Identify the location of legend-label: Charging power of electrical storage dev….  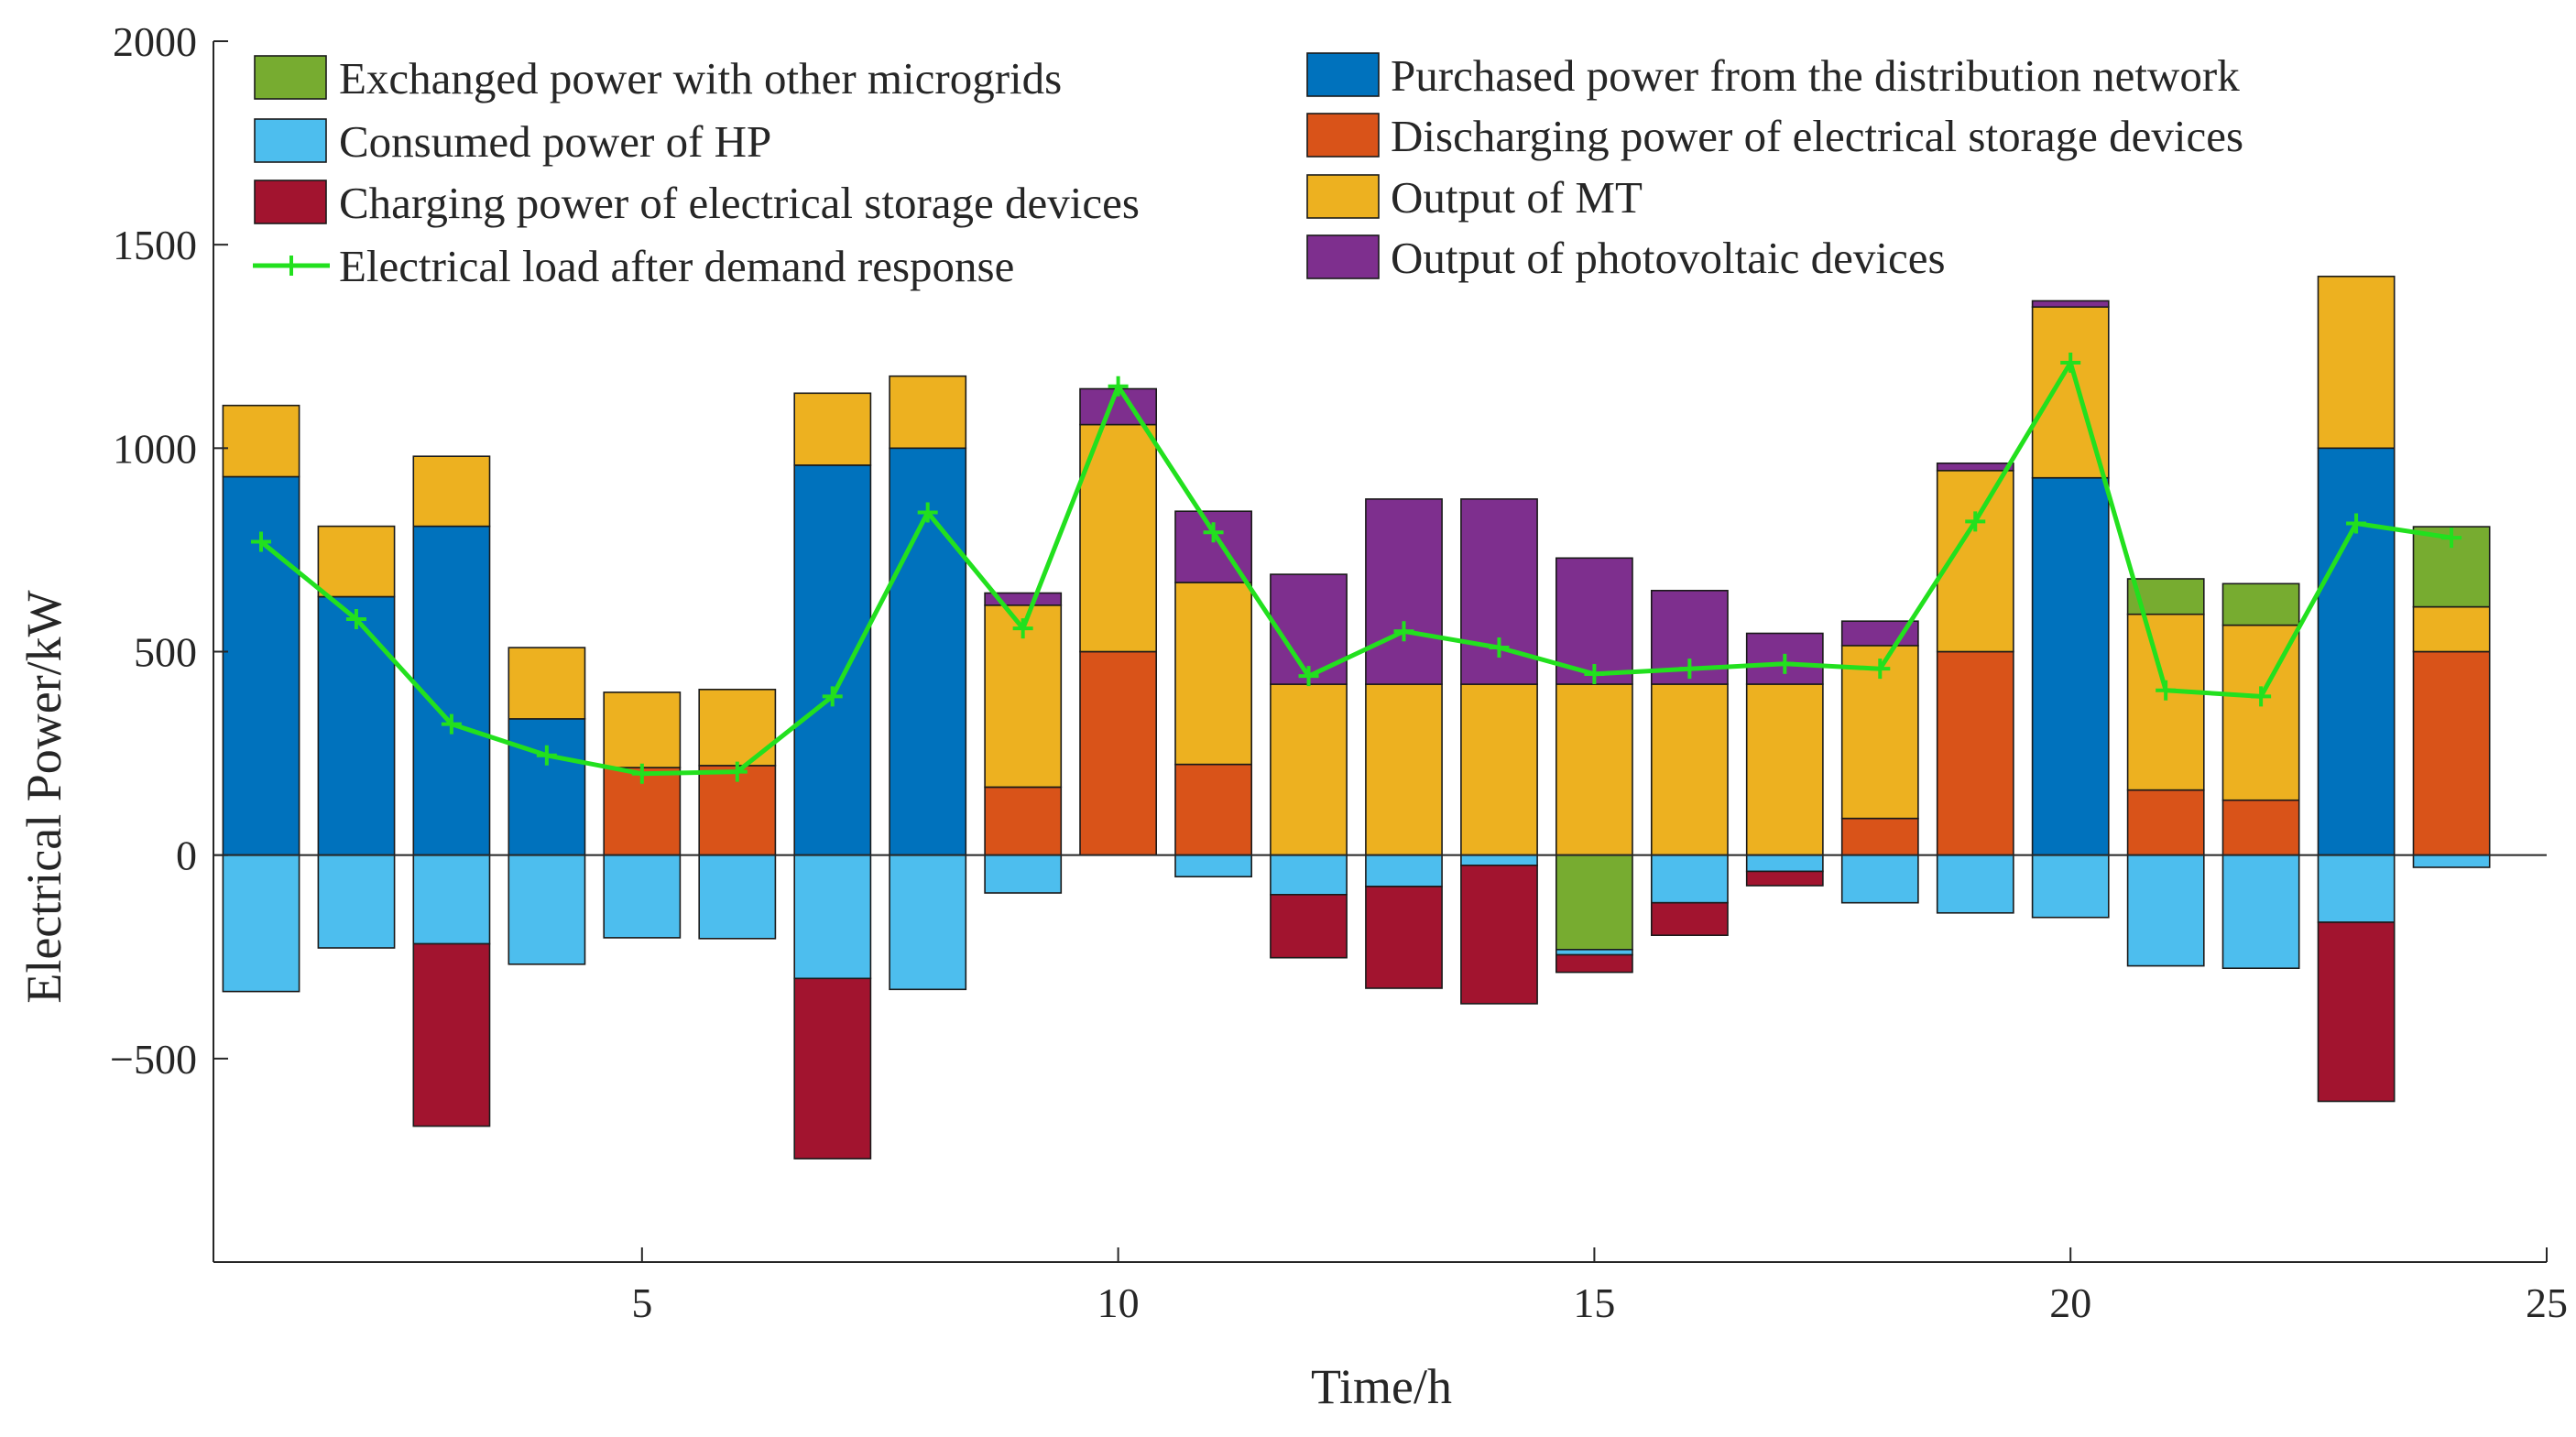
(740, 203).